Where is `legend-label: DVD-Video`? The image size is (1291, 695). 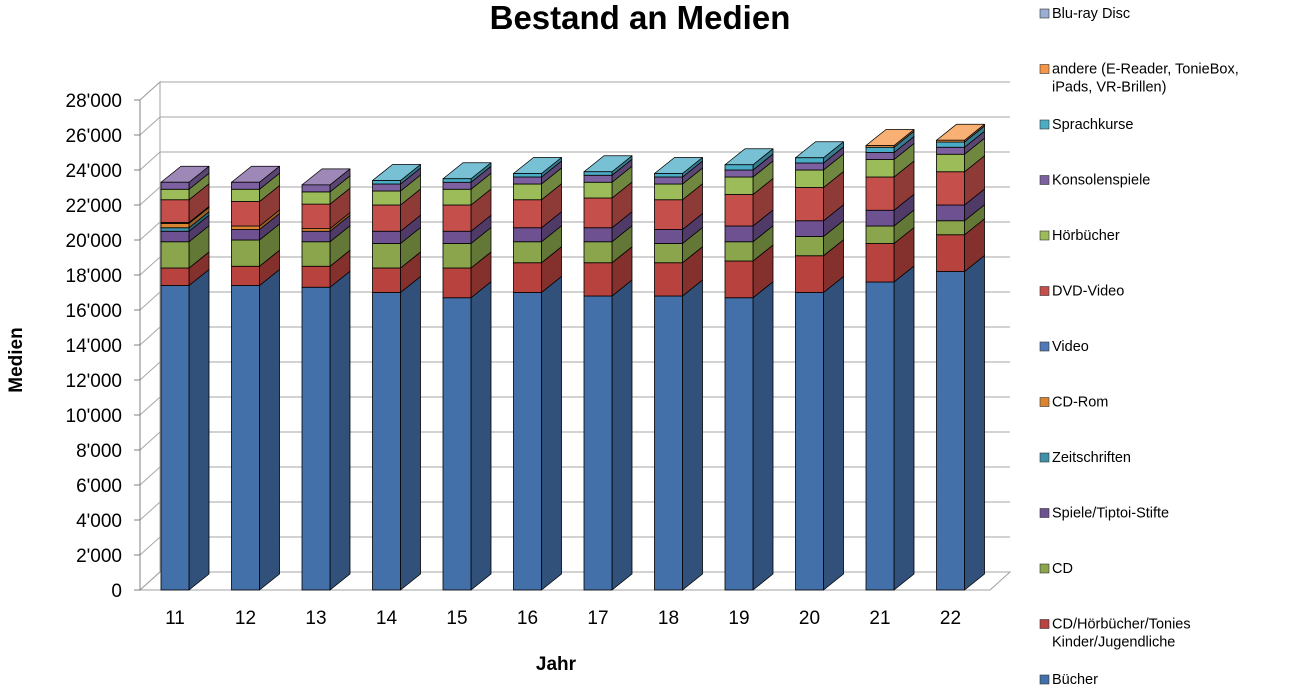
legend-label: DVD-Video is located at coordinates (1088, 292).